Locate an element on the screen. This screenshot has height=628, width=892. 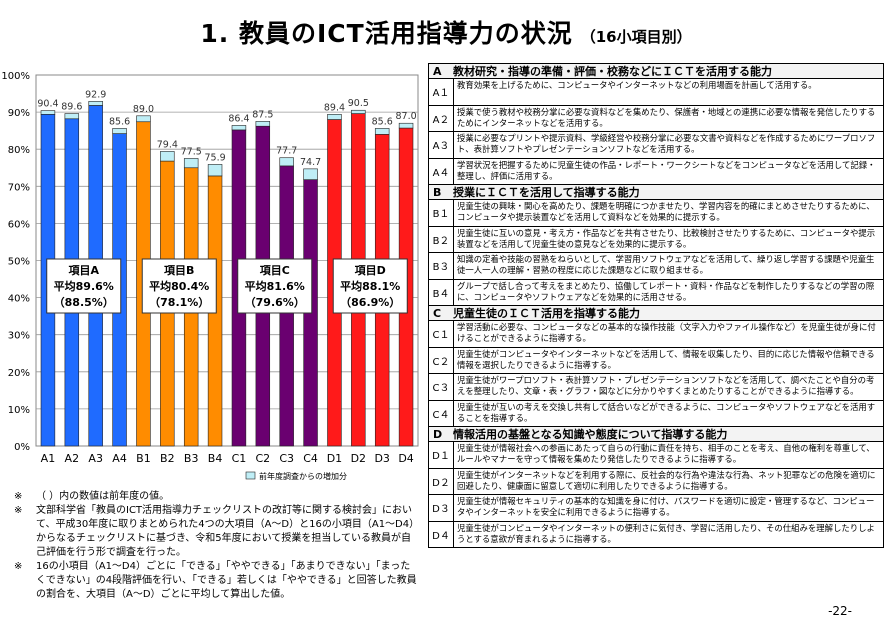
data-label-C4: 74.7 is located at coordinates (310, 162).